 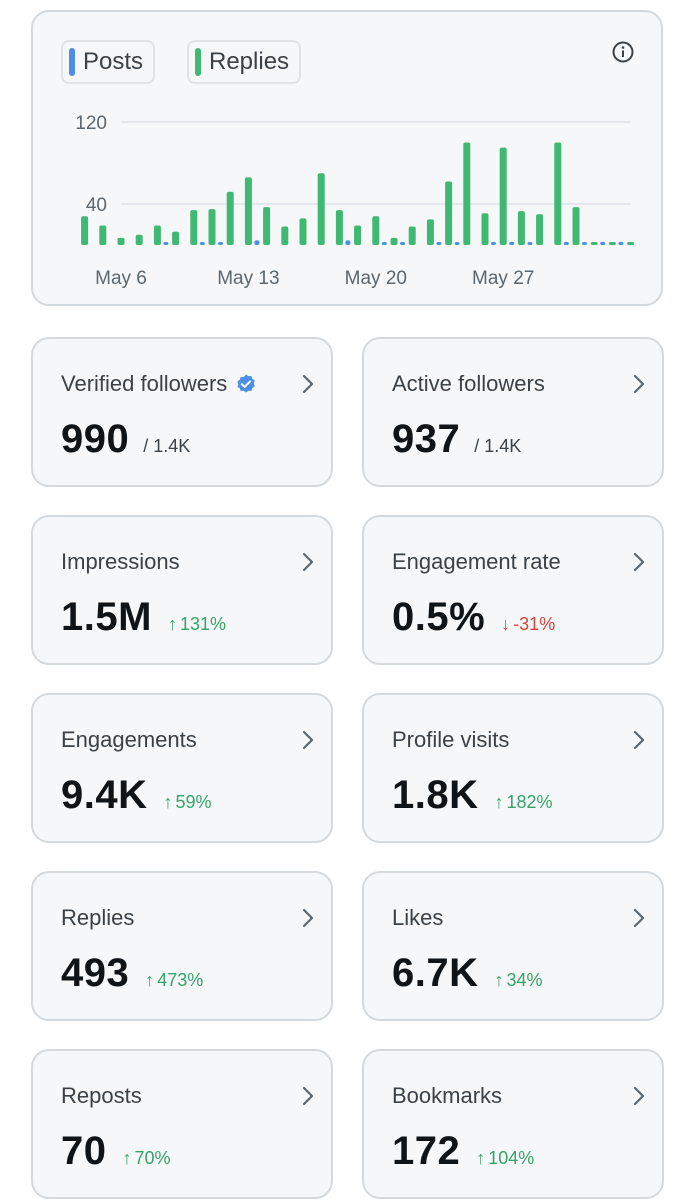 I want to click on stat-value: 493, so click(x=95, y=973).